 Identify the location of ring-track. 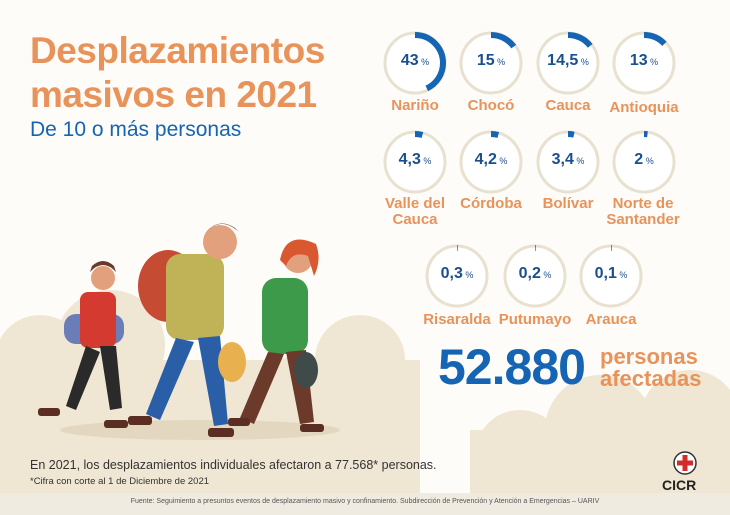
(568, 162).